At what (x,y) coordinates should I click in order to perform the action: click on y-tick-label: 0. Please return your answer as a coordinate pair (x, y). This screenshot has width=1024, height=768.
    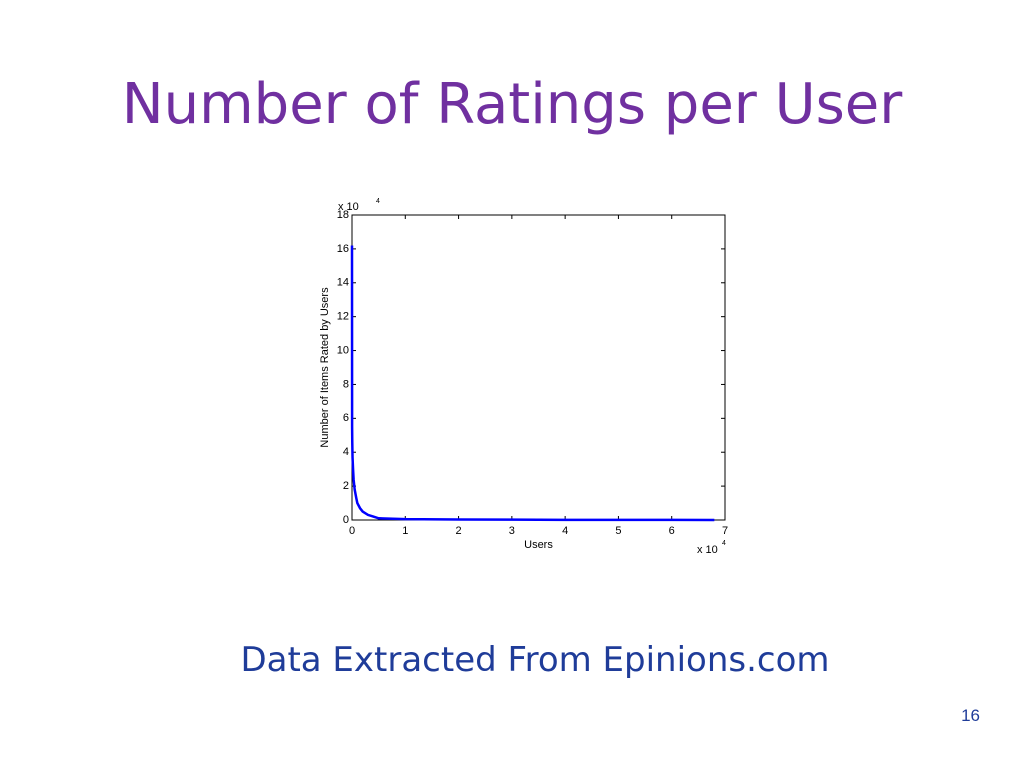
    Looking at the image, I should click on (346, 520).